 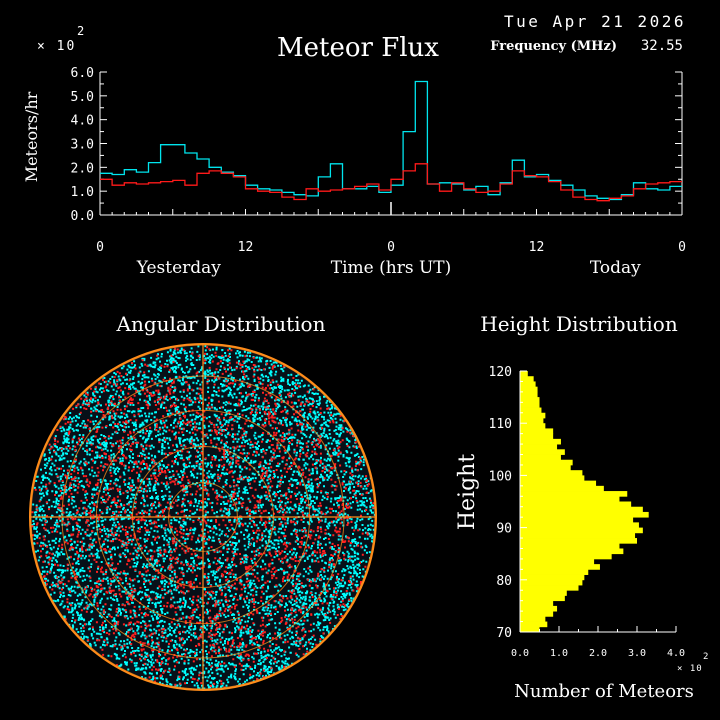 I want to click on flux-y-tick-label: 4.0, so click(x=82, y=121).